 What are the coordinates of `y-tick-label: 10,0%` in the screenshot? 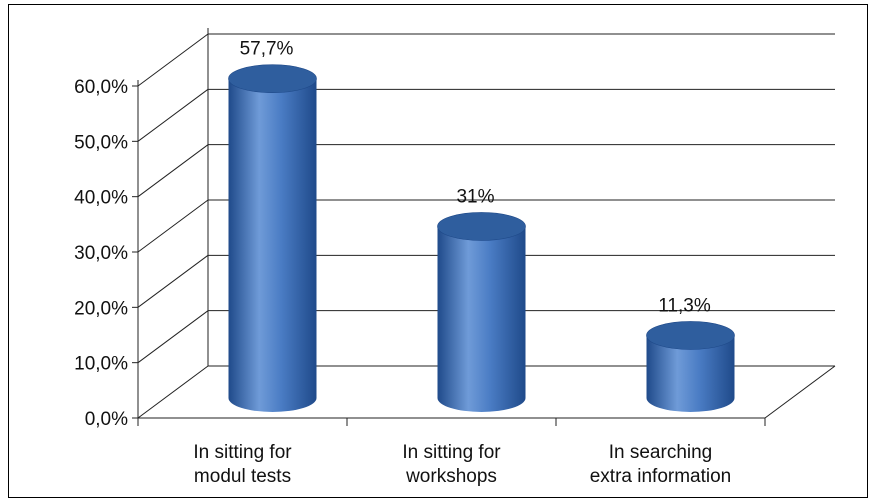 It's located at (101, 364).